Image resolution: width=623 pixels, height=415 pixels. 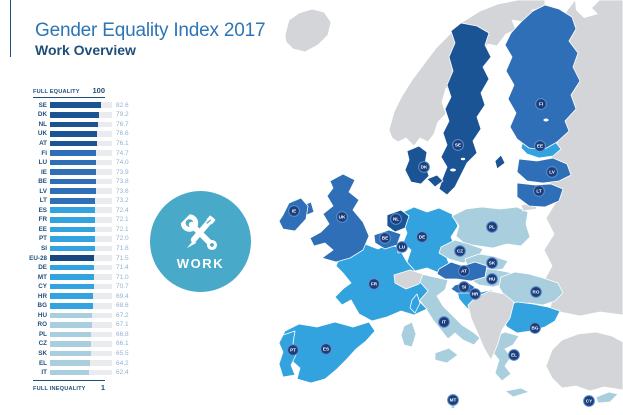 What do you see at coordinates (446, 355) in the screenshot?
I see `country-IT-sicily` at bounding box center [446, 355].